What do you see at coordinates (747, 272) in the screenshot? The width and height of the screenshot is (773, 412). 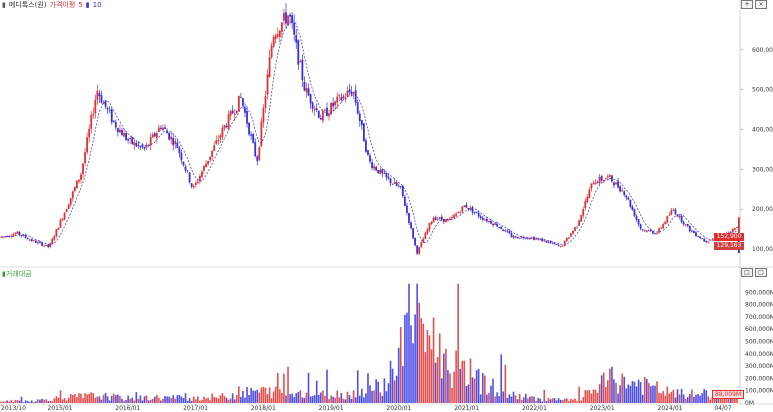 I see `price-pane-resize-button: □` at bounding box center [747, 272].